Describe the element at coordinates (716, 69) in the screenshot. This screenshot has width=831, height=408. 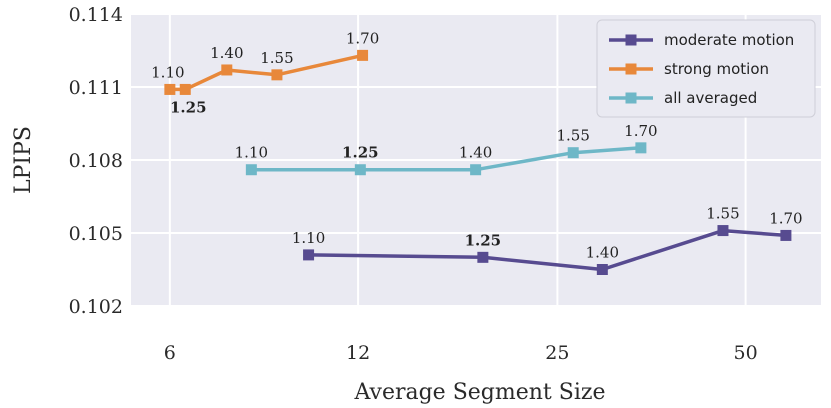
I see `legend-label: strong motion` at that location.